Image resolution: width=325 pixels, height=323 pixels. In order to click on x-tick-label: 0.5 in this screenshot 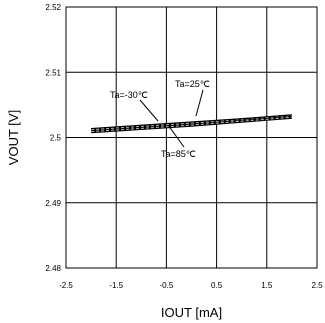, I will do `click(217, 285)`.